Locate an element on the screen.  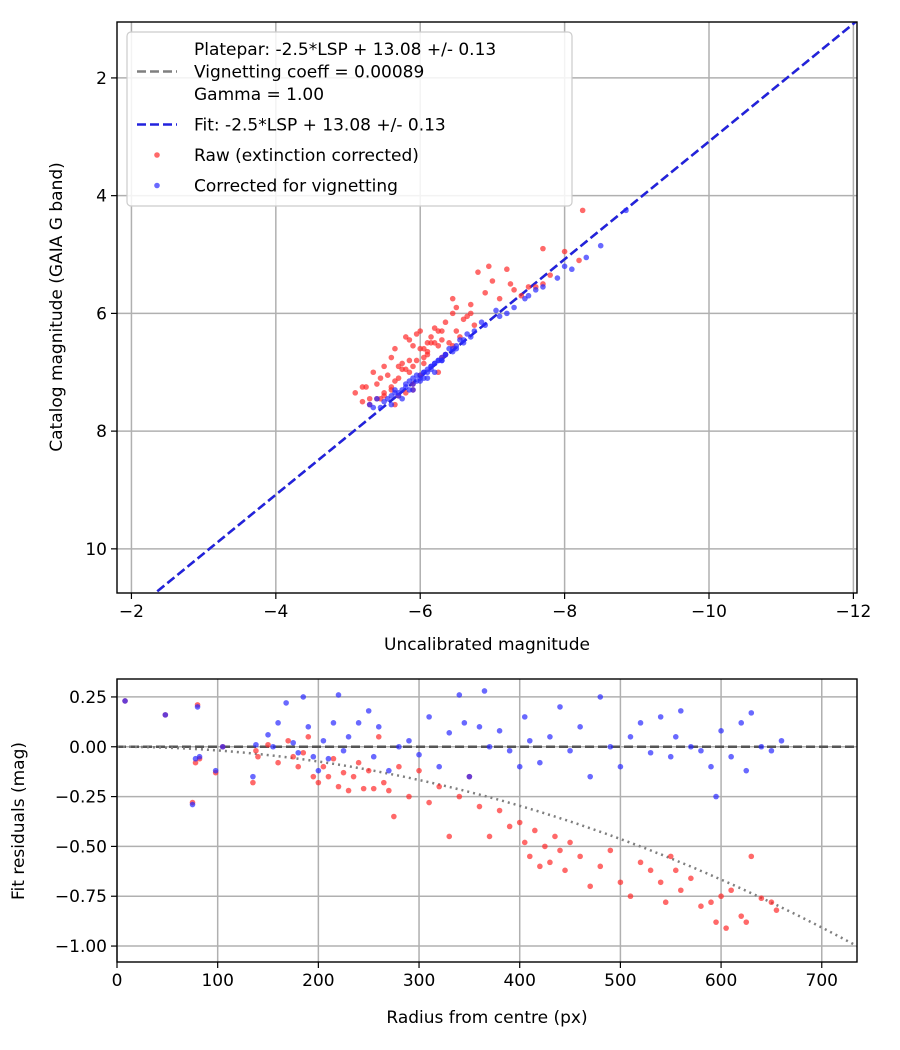
bottom-x-tick-label: 700 is located at coordinates (822, 981).